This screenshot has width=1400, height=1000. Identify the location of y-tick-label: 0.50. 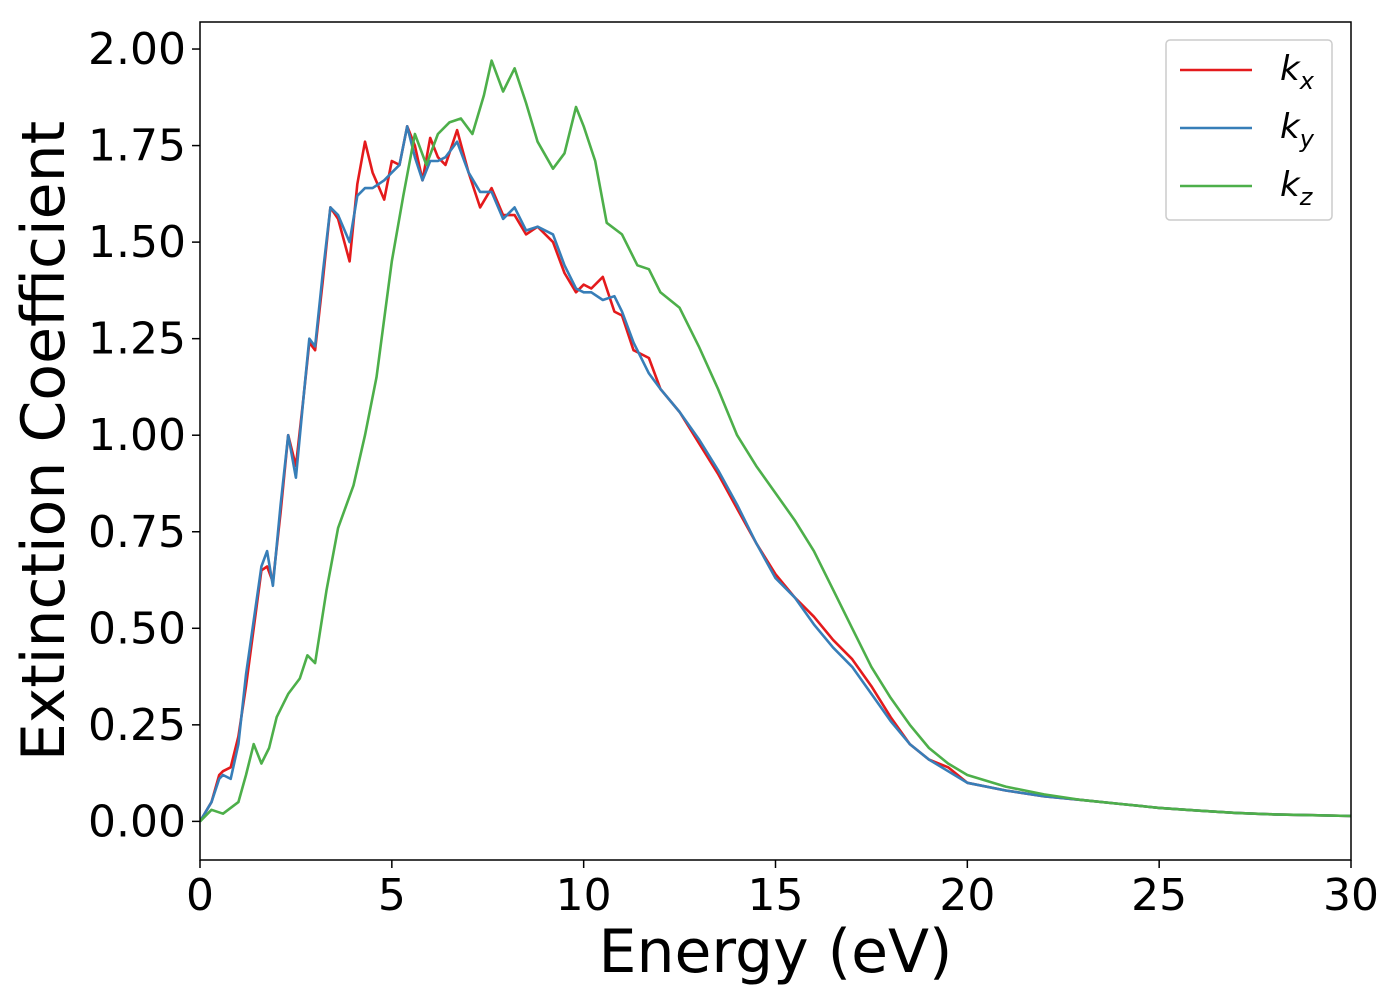
(137, 628).